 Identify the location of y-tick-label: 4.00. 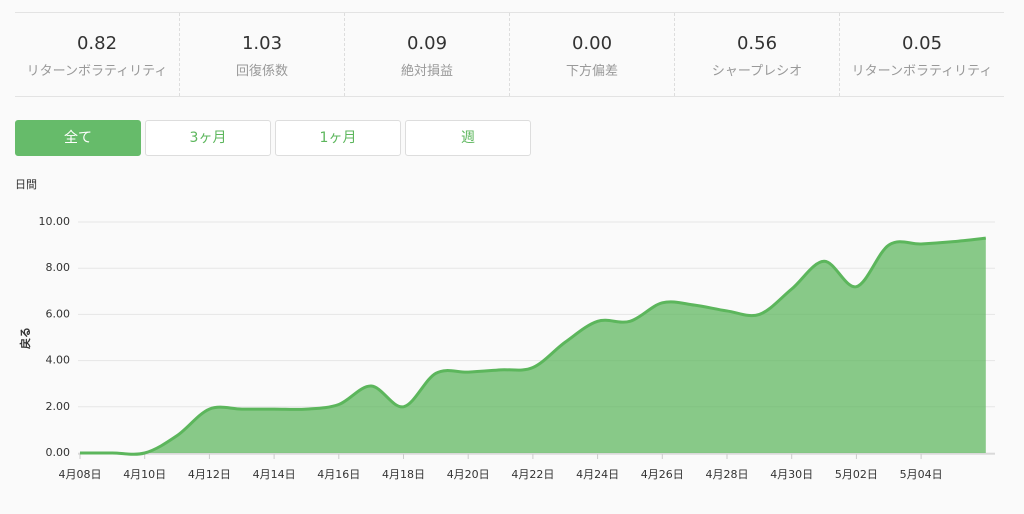
(58, 360).